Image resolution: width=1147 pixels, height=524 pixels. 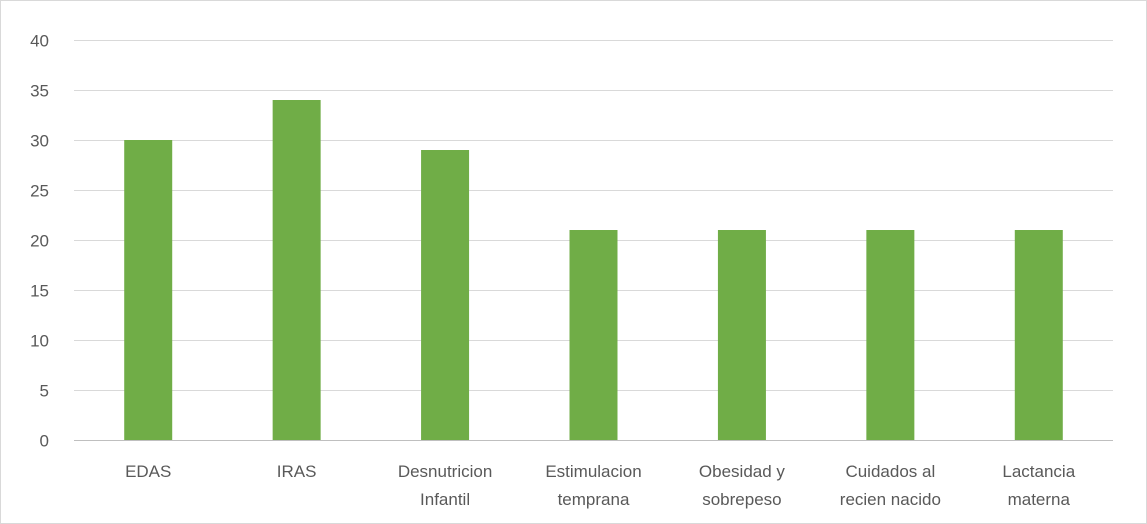 What do you see at coordinates (445, 485) in the screenshot?
I see `x-tick-label: Desnutricion Infantil` at bounding box center [445, 485].